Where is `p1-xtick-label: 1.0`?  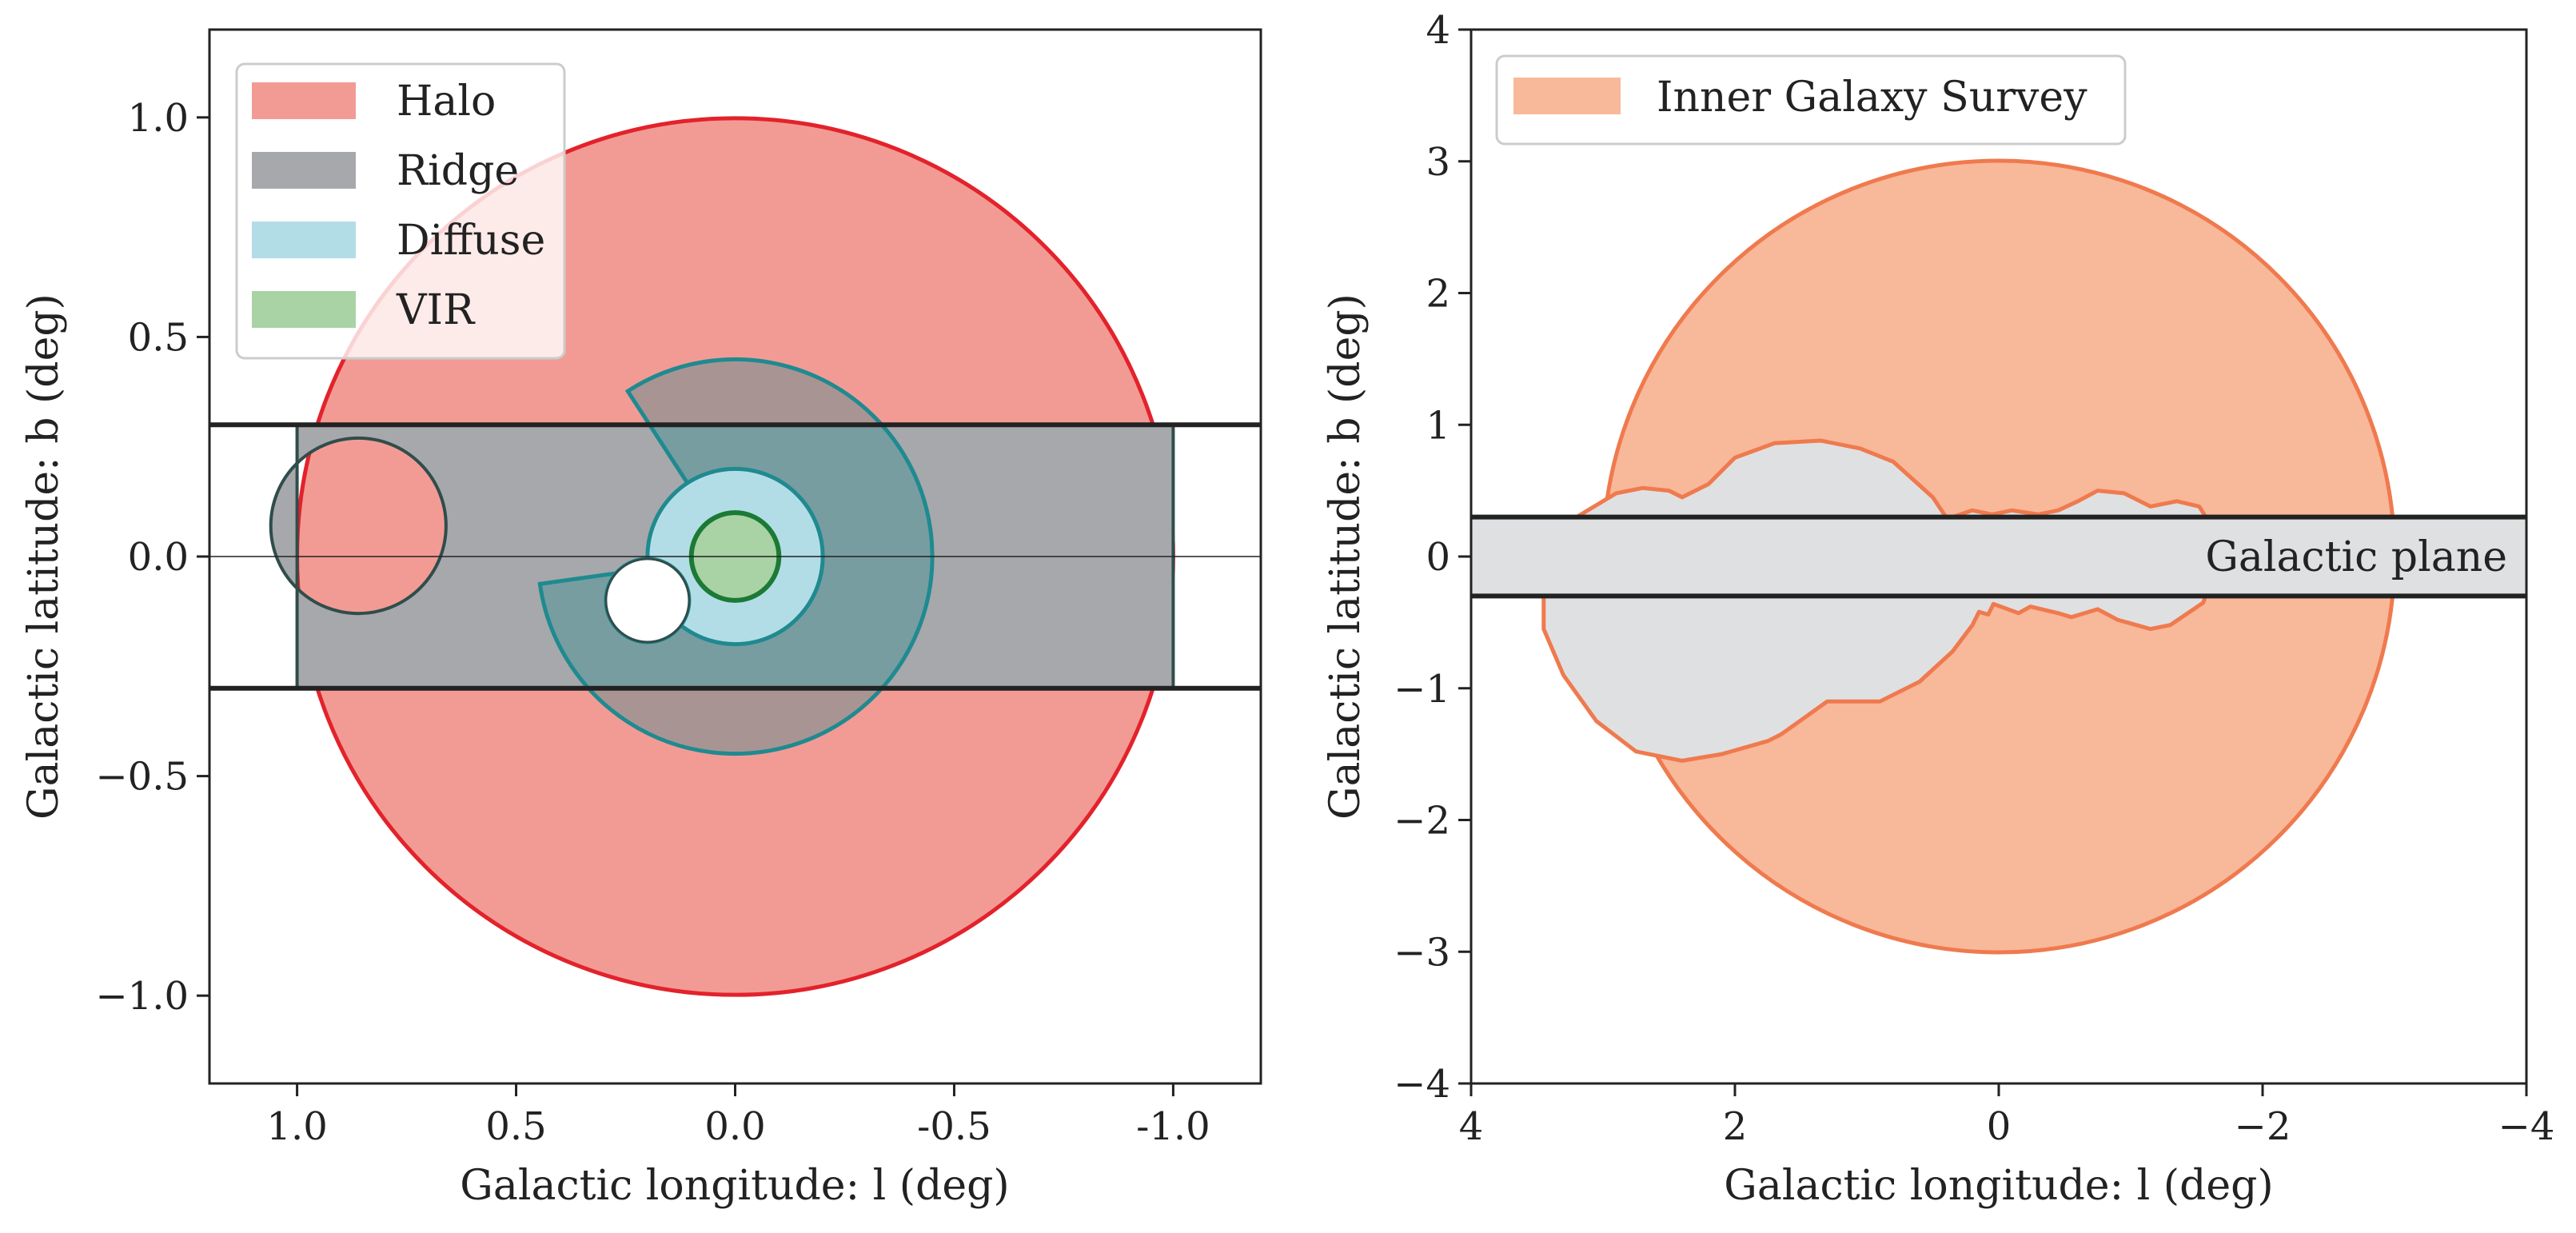
p1-xtick-label: 1.0 is located at coordinates (296, 1127).